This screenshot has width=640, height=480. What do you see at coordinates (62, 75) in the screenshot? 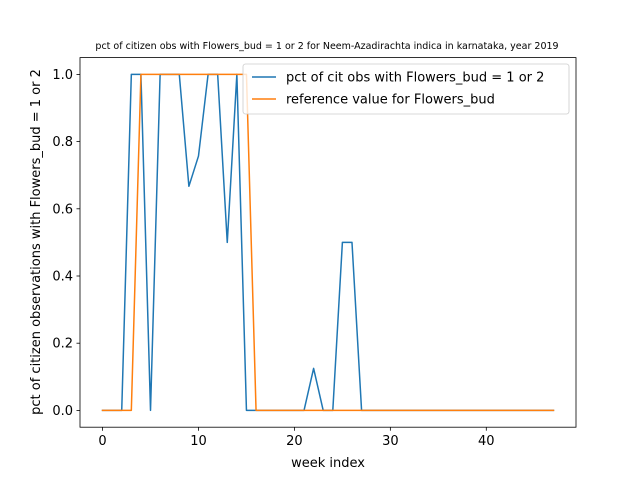
I see `y-tick-label: 1.0` at bounding box center [62, 75].